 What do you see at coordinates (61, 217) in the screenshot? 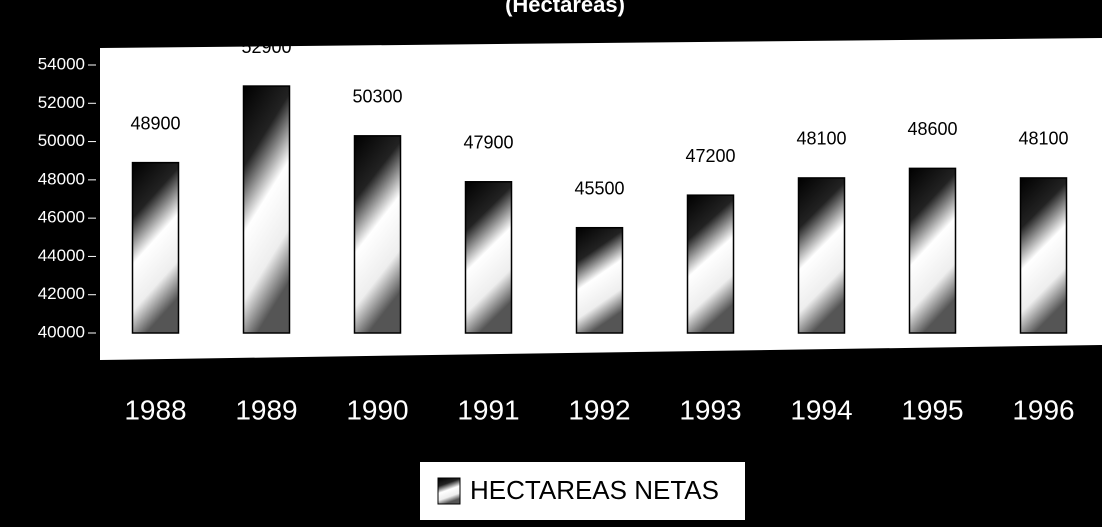
I see `y-tick-label: 46000` at bounding box center [61, 217].